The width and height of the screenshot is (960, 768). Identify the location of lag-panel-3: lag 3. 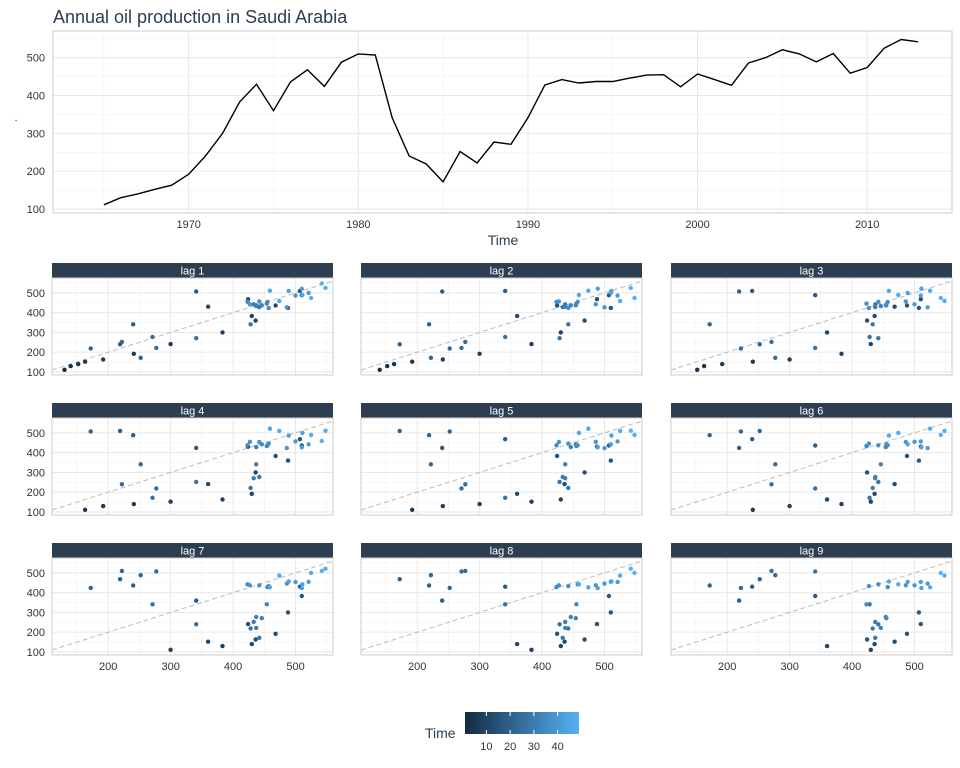
(811, 319).